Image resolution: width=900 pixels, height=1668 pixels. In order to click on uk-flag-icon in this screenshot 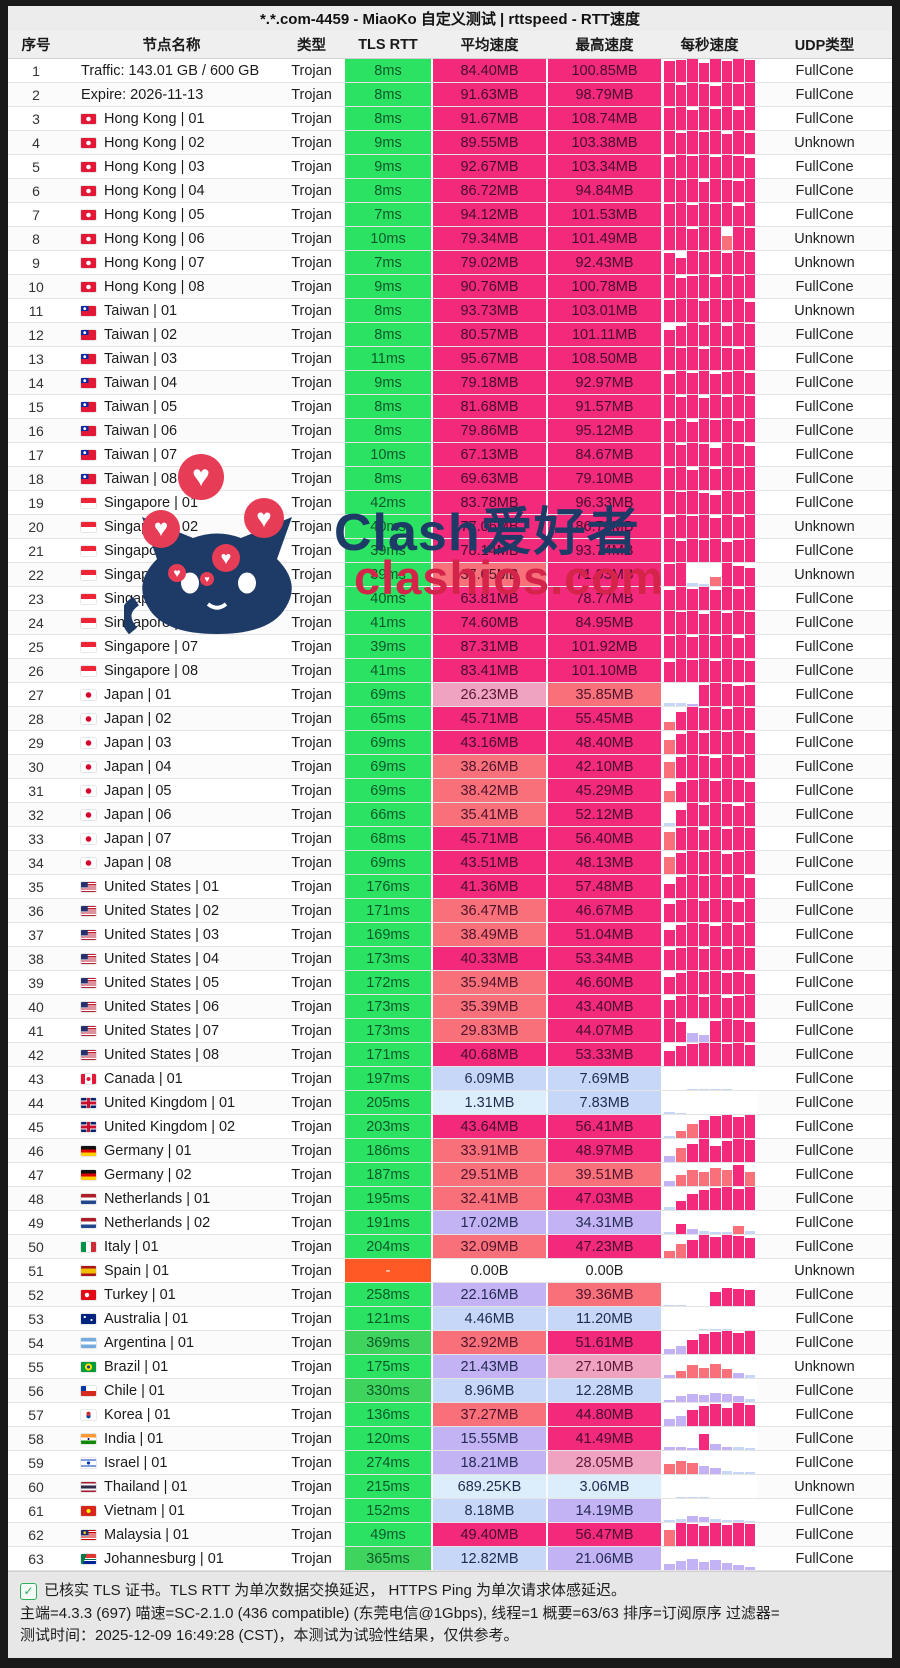, I will do `click(88, 1102)`.